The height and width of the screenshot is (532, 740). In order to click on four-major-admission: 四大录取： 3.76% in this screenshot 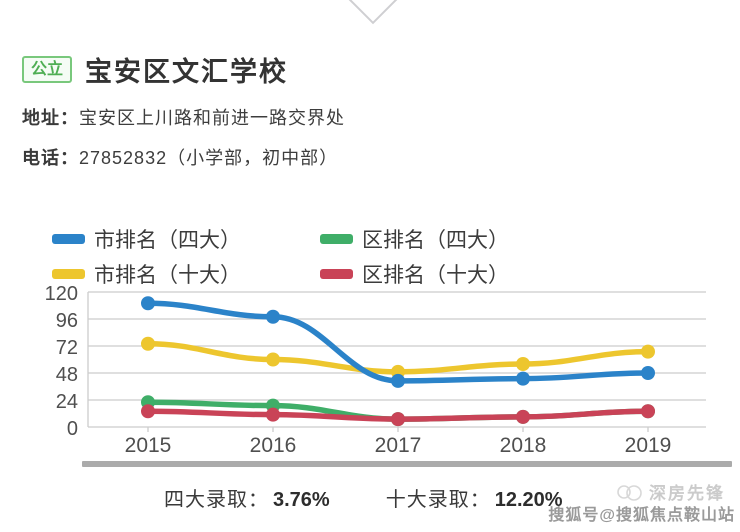, I will do `click(247, 497)`.